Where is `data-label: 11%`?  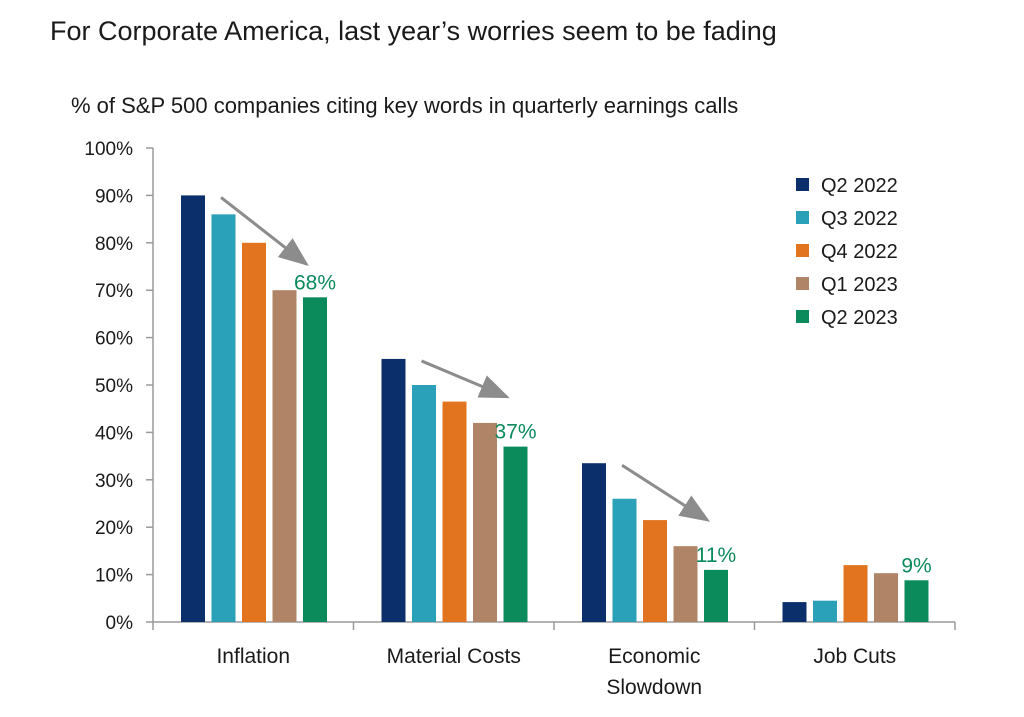 data-label: 11% is located at coordinates (716, 555).